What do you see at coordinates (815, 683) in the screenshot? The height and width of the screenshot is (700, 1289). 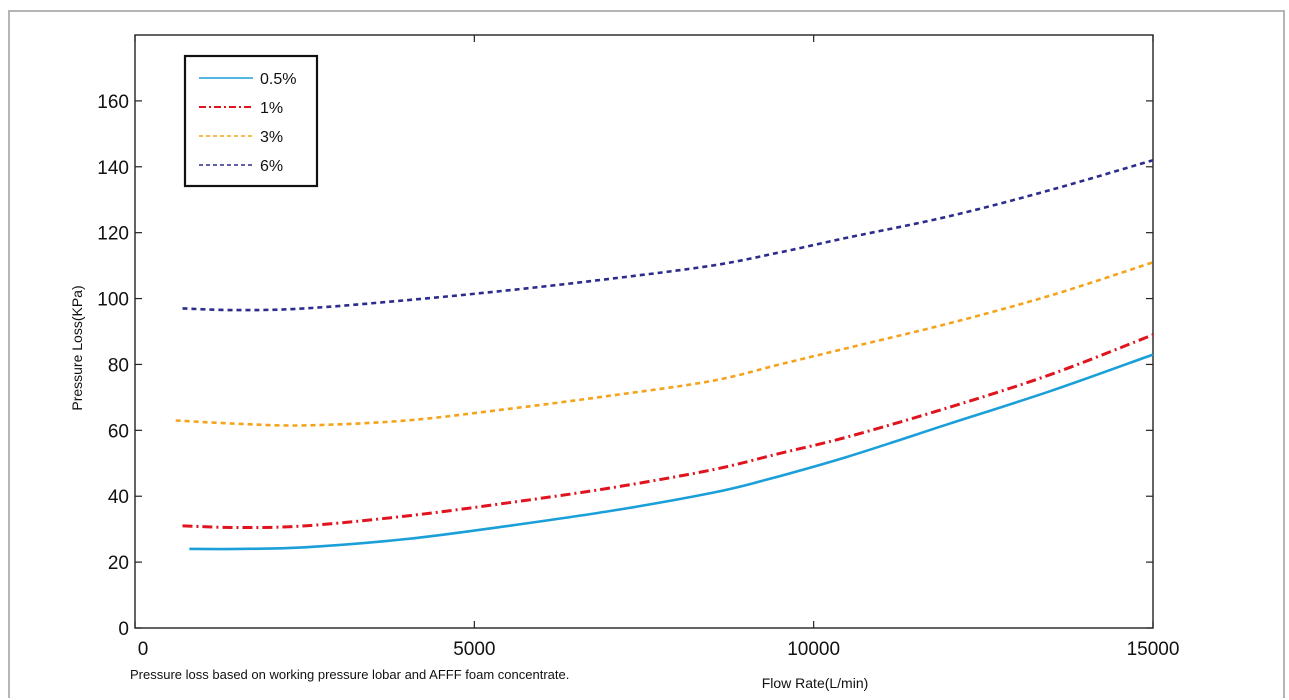 I see `x-axis-title: Flow Rate(L/min)` at bounding box center [815, 683].